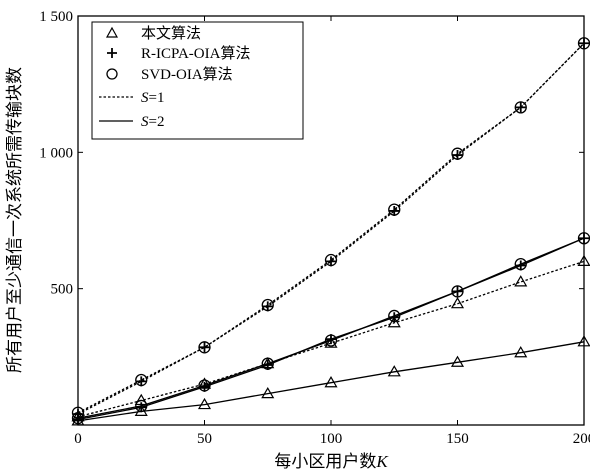 Image resolution: width=590 pixels, height=474 pixels. I want to click on x-tick-label: 150, so click(457, 439).